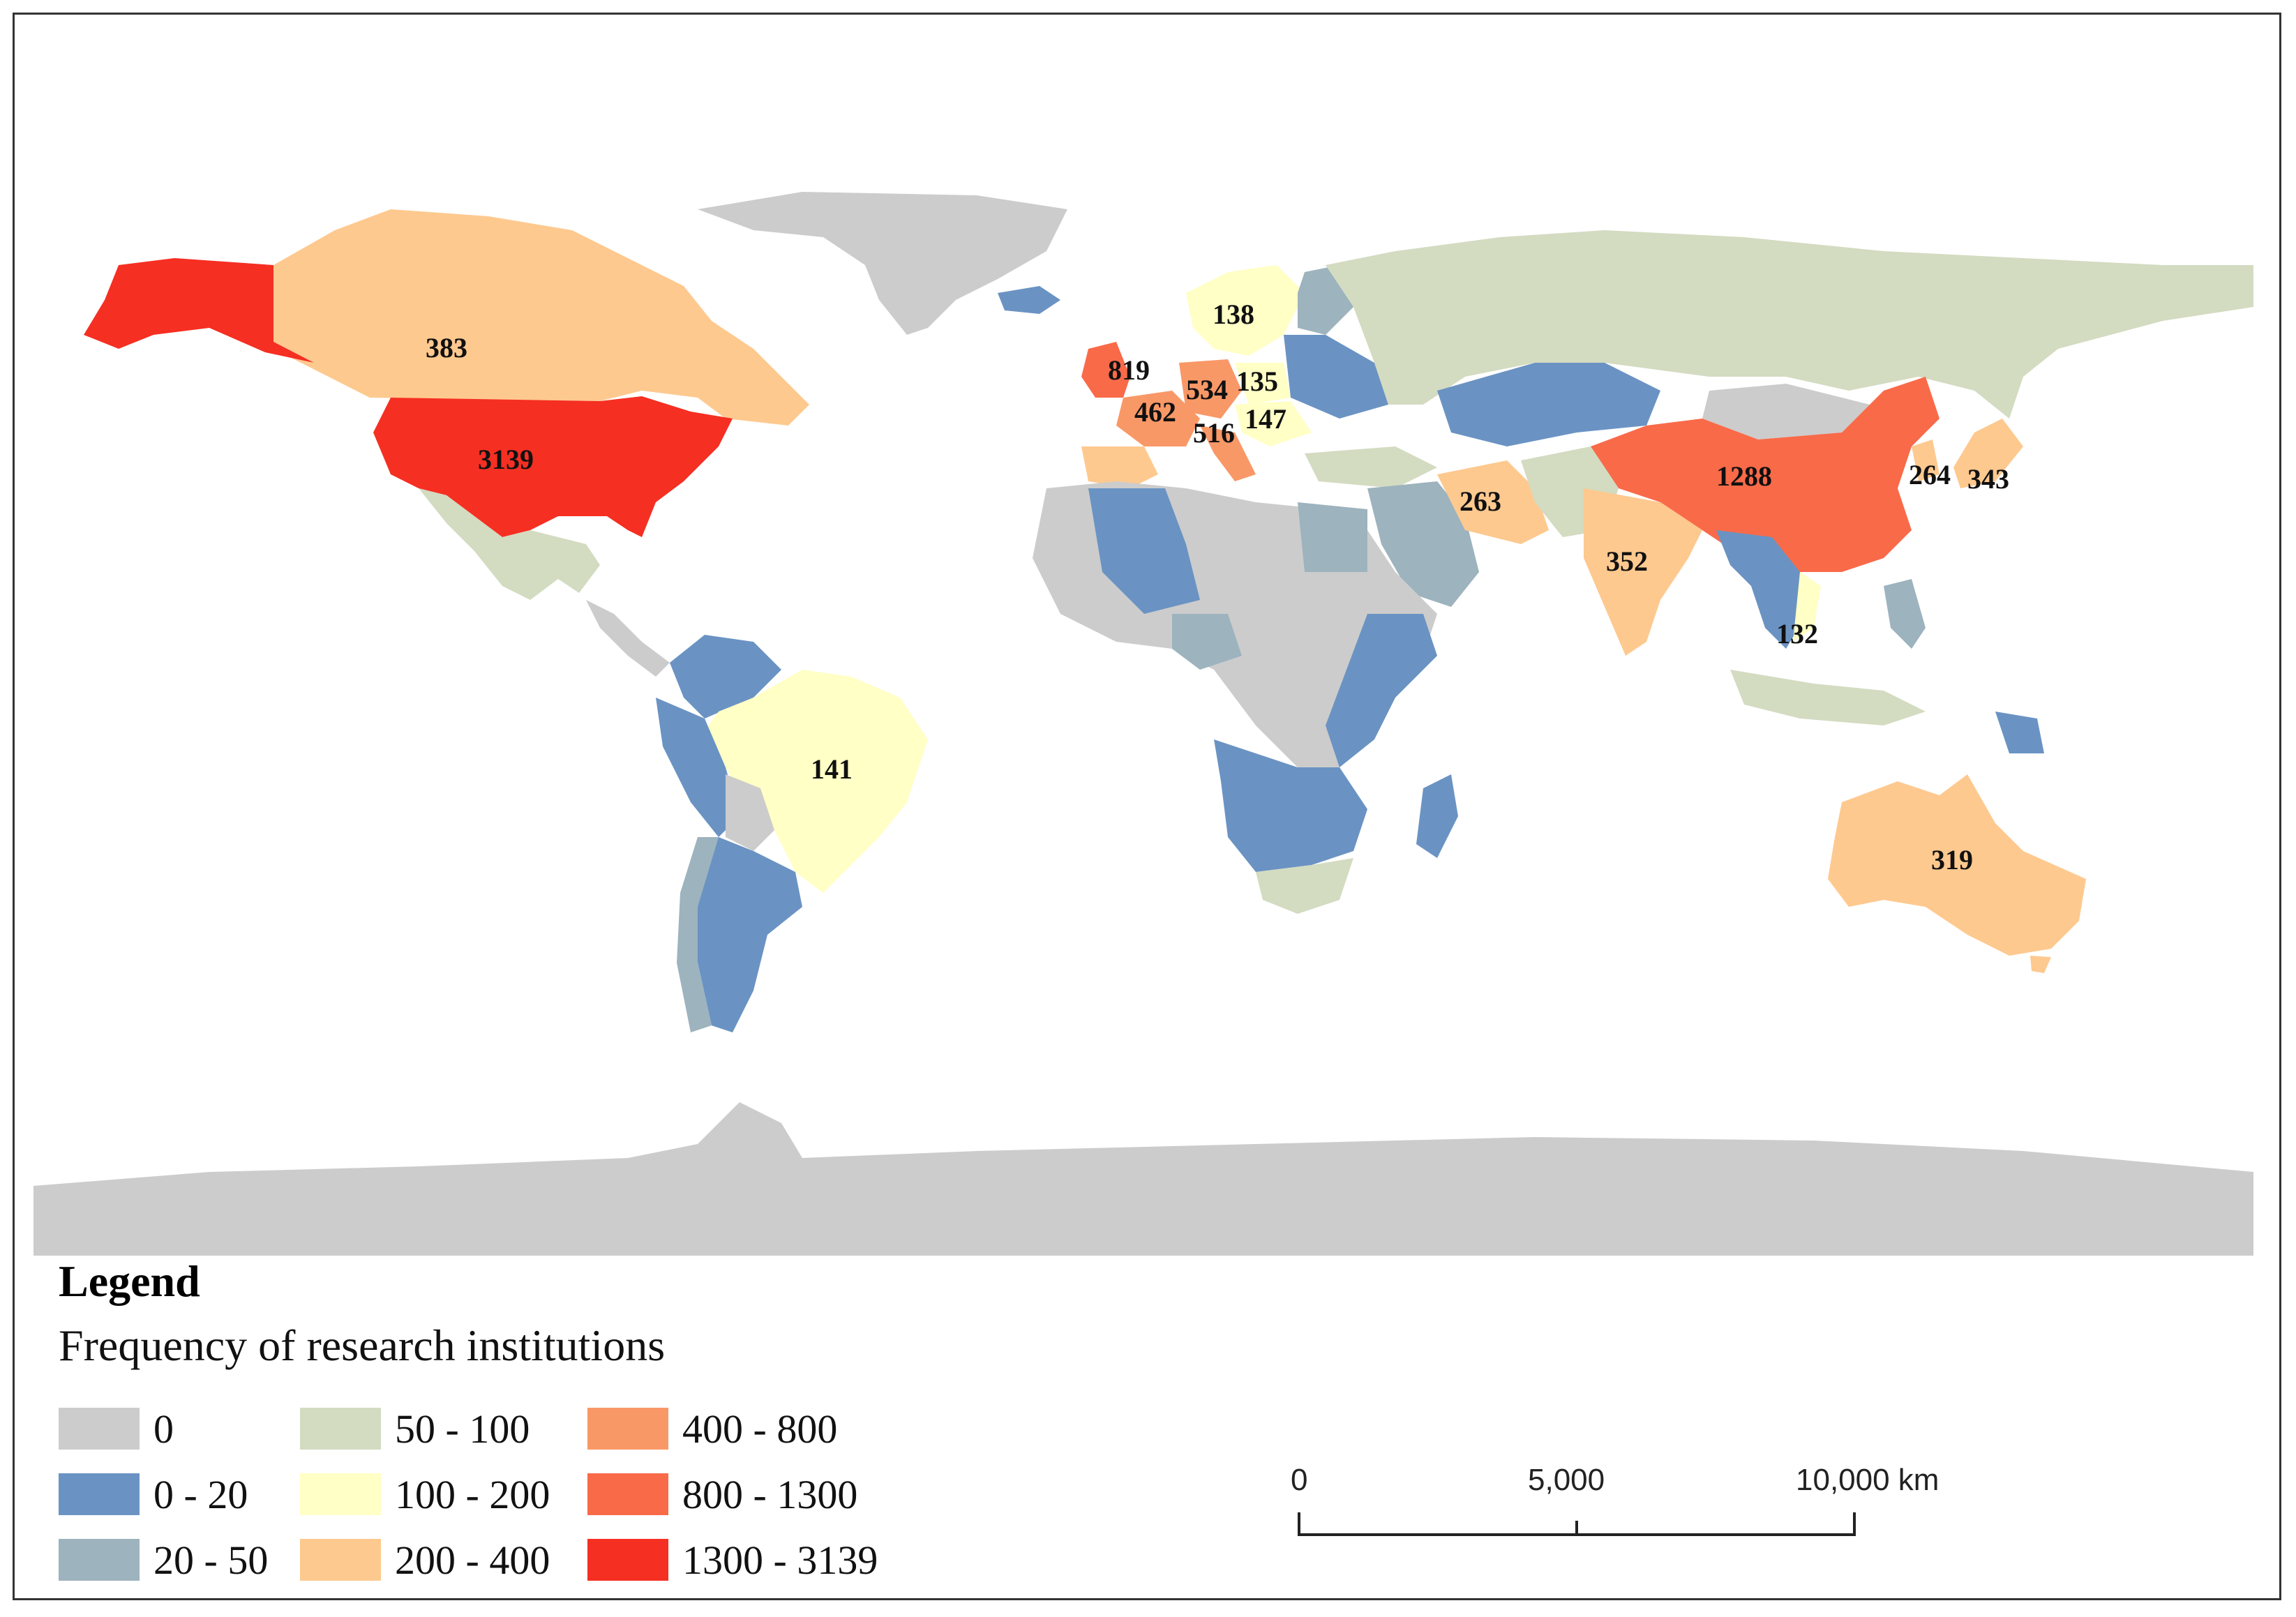  I want to click on region-scandinavia, so click(1245, 310).